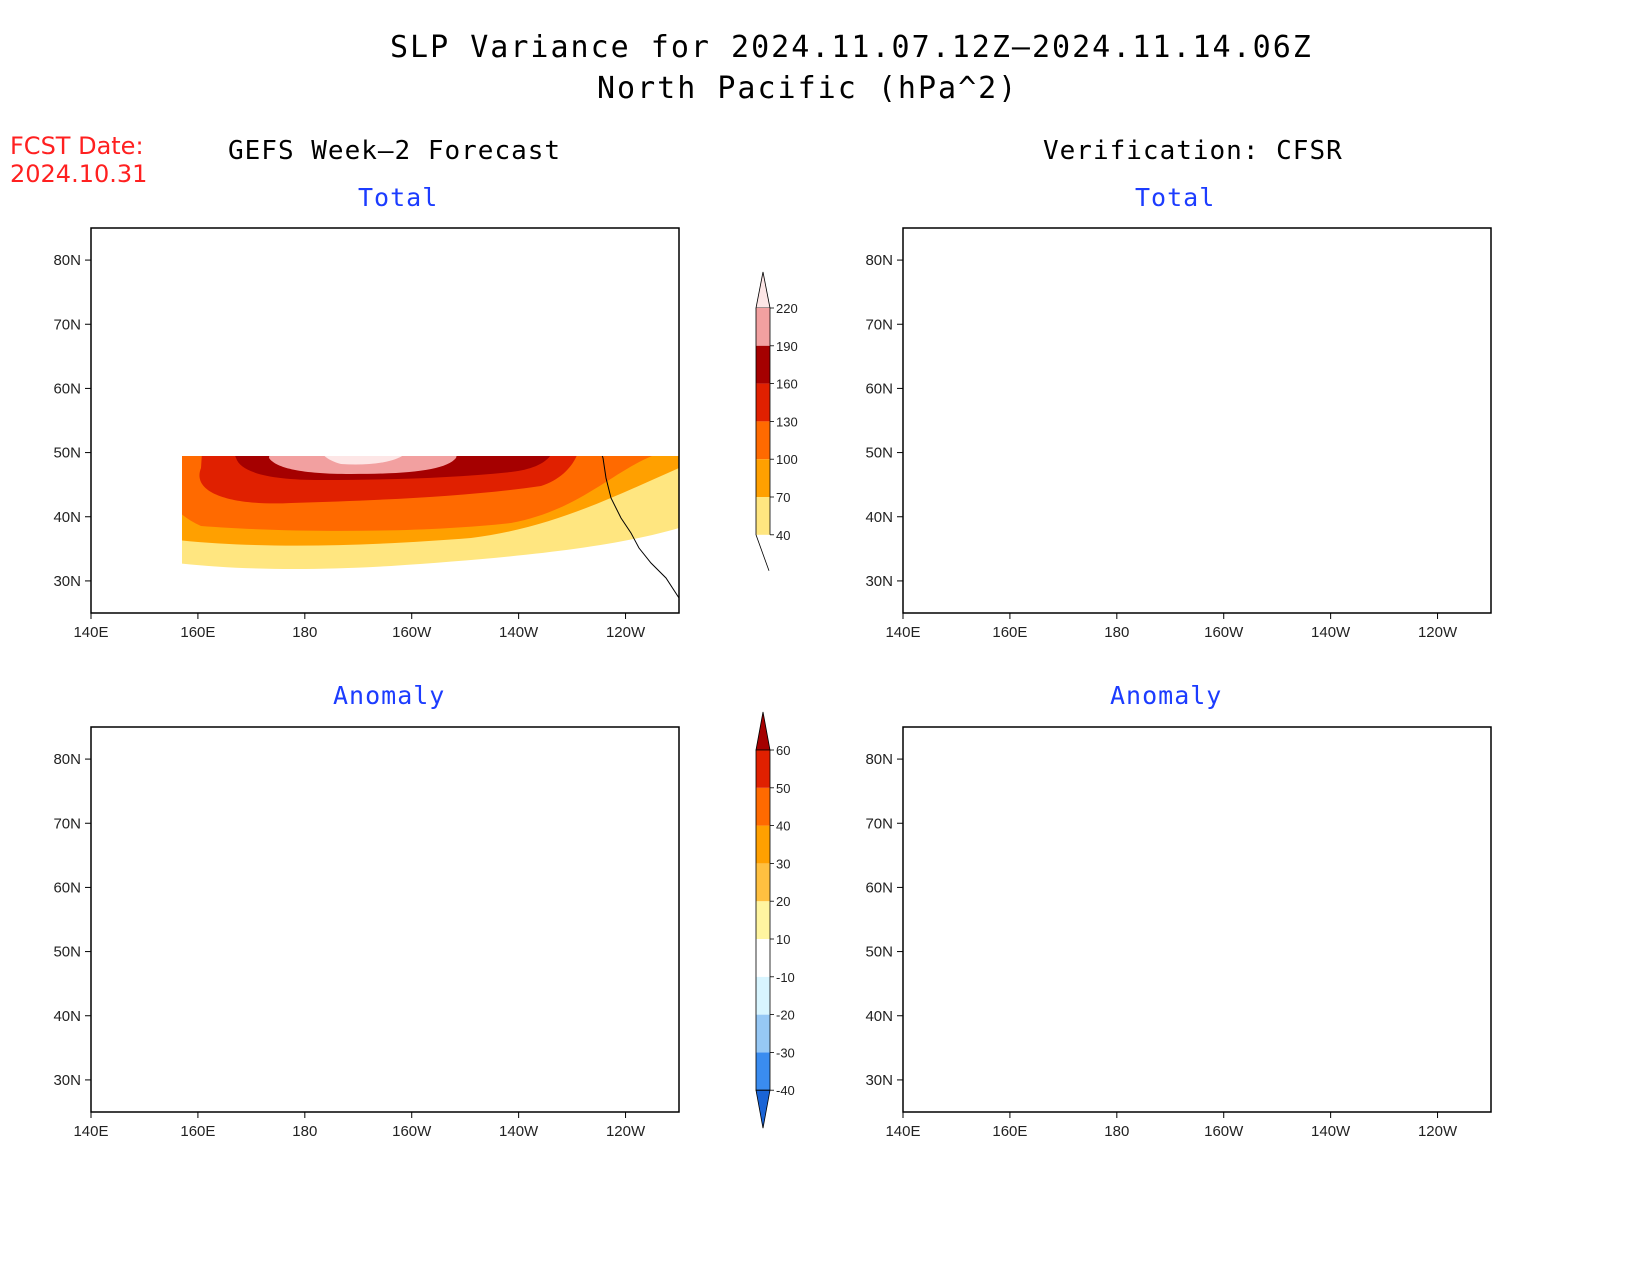 Image resolution: width=1650 pixels, height=1275 pixels. What do you see at coordinates (787, 421) in the screenshot?
I see `colorbar-total-label: 130` at bounding box center [787, 421].